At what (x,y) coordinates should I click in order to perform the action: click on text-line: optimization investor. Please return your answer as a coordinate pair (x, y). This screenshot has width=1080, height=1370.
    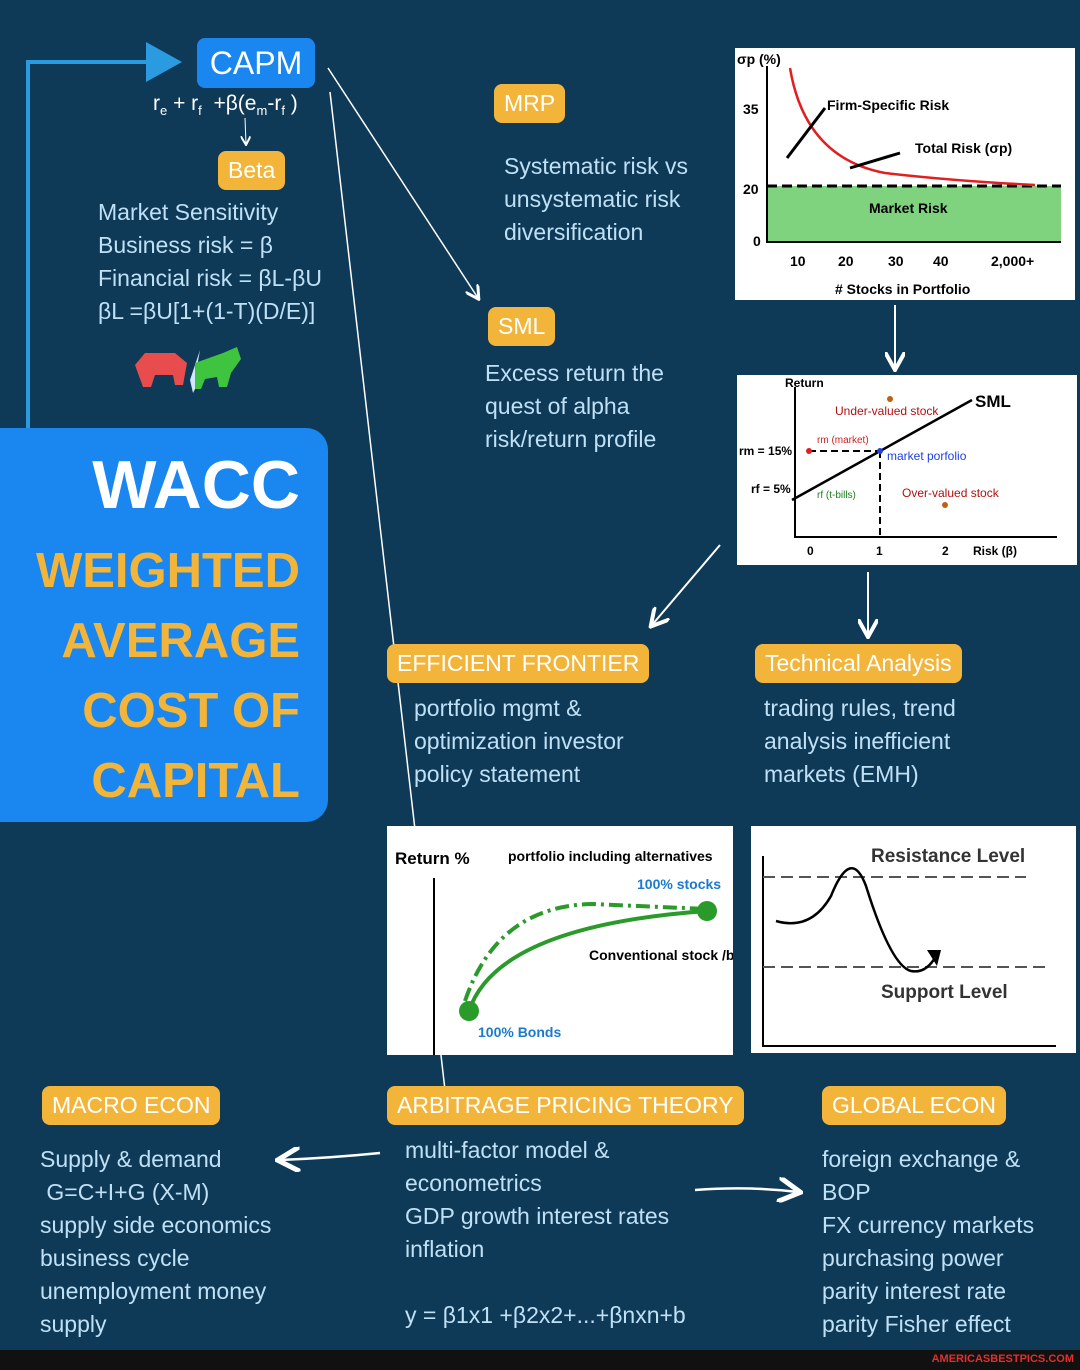
    Looking at the image, I should click on (519, 741).